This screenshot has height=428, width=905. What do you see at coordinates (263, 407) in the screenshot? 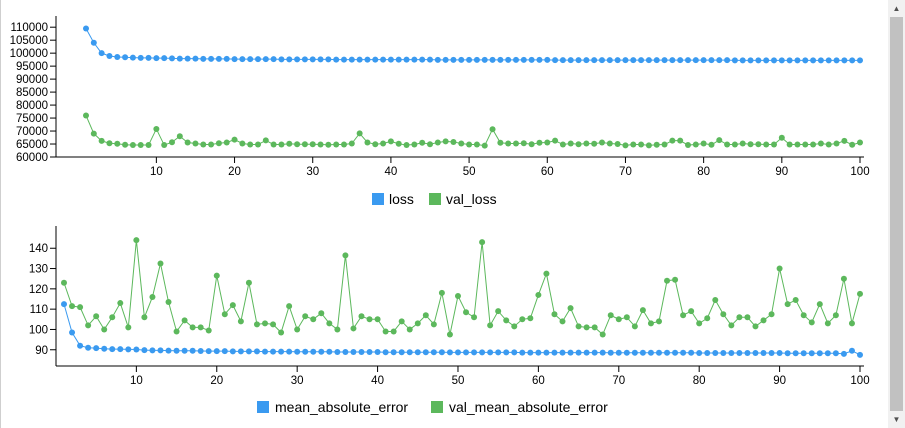
I see `legend-swatch-mean_absolute_error` at bounding box center [263, 407].